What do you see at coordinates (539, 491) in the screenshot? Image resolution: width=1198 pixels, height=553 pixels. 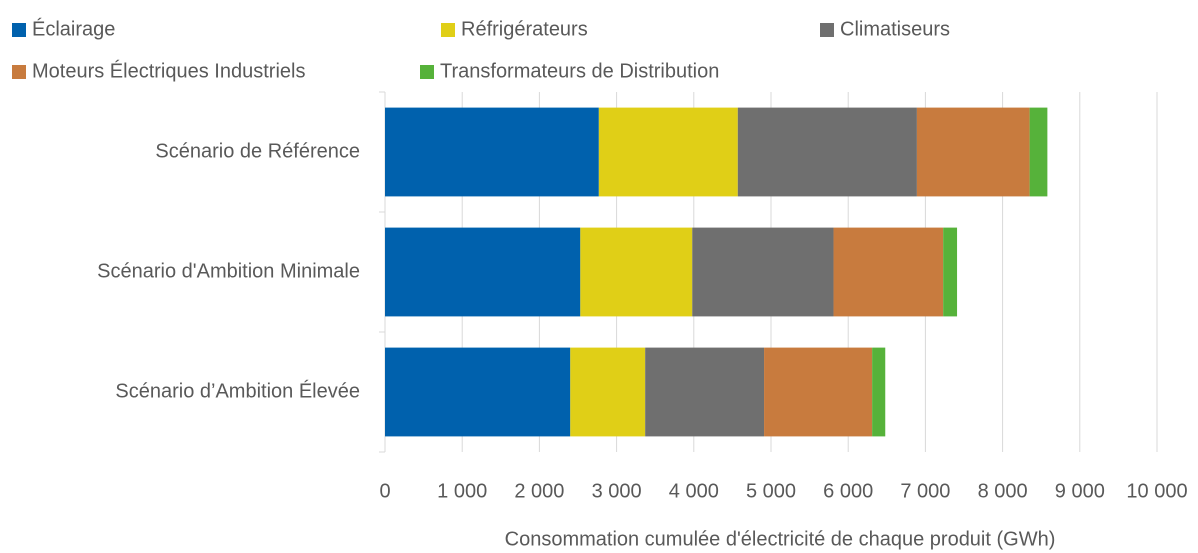 I see `x-tick-label: 2 000` at bounding box center [539, 491].